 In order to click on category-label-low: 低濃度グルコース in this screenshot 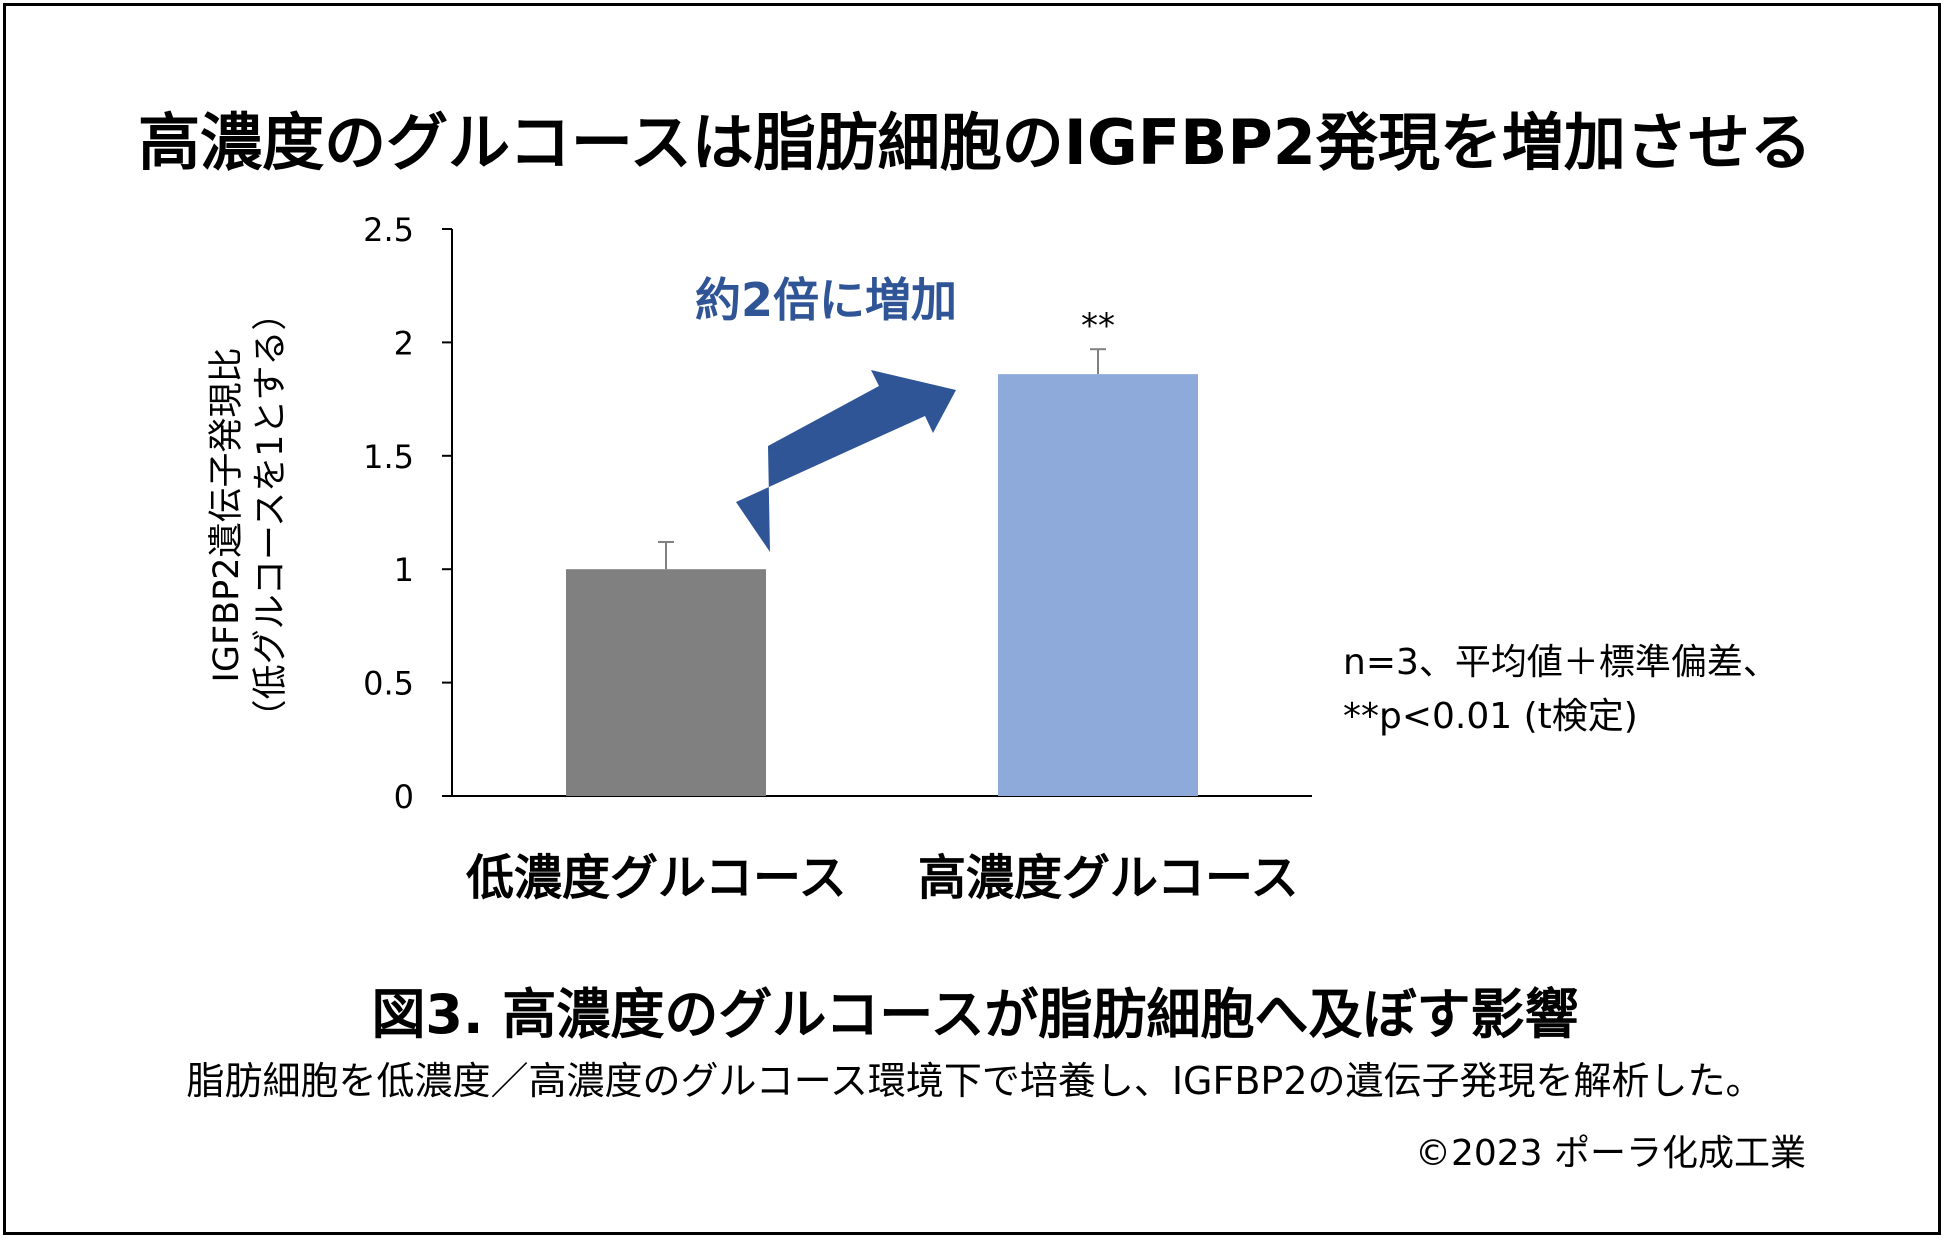, I will do `click(656, 878)`.